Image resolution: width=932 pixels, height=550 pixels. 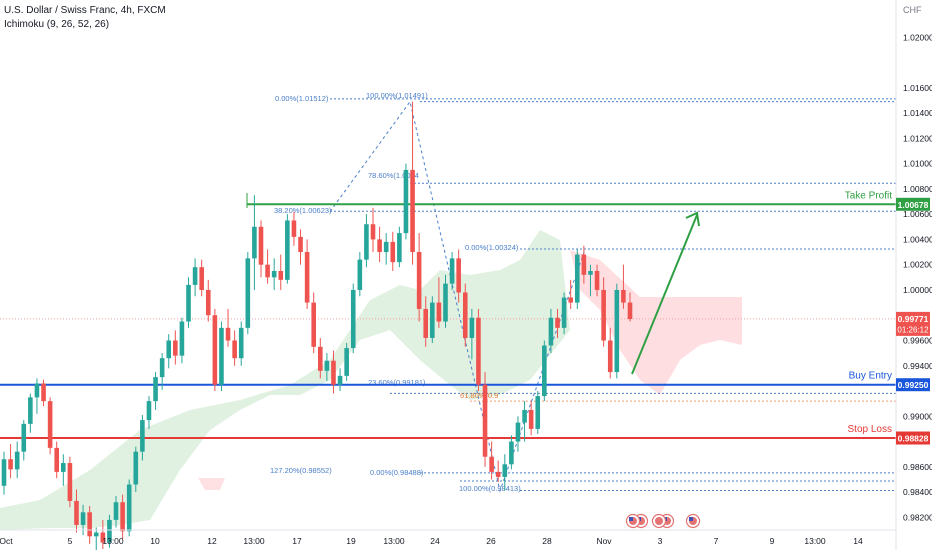 What do you see at coordinates (393, 175) in the screenshot?
I see `fib-label: 78.60%(1.0084` at bounding box center [393, 175].